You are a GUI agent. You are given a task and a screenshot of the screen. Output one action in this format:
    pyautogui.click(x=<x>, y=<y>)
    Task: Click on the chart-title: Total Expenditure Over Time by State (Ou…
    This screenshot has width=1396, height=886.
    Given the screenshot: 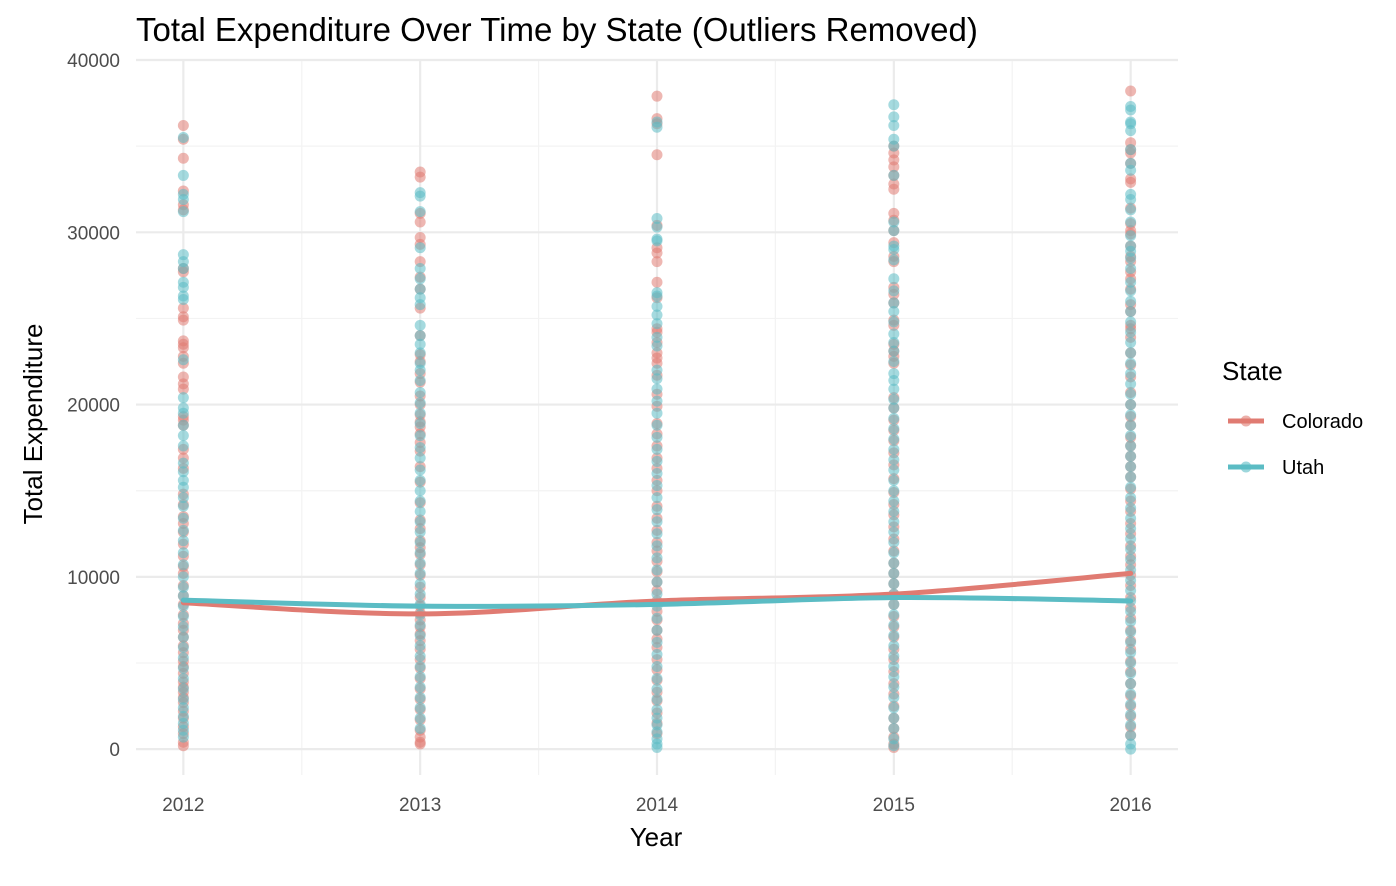 What is the action you would take?
    pyautogui.click(x=557, y=29)
    